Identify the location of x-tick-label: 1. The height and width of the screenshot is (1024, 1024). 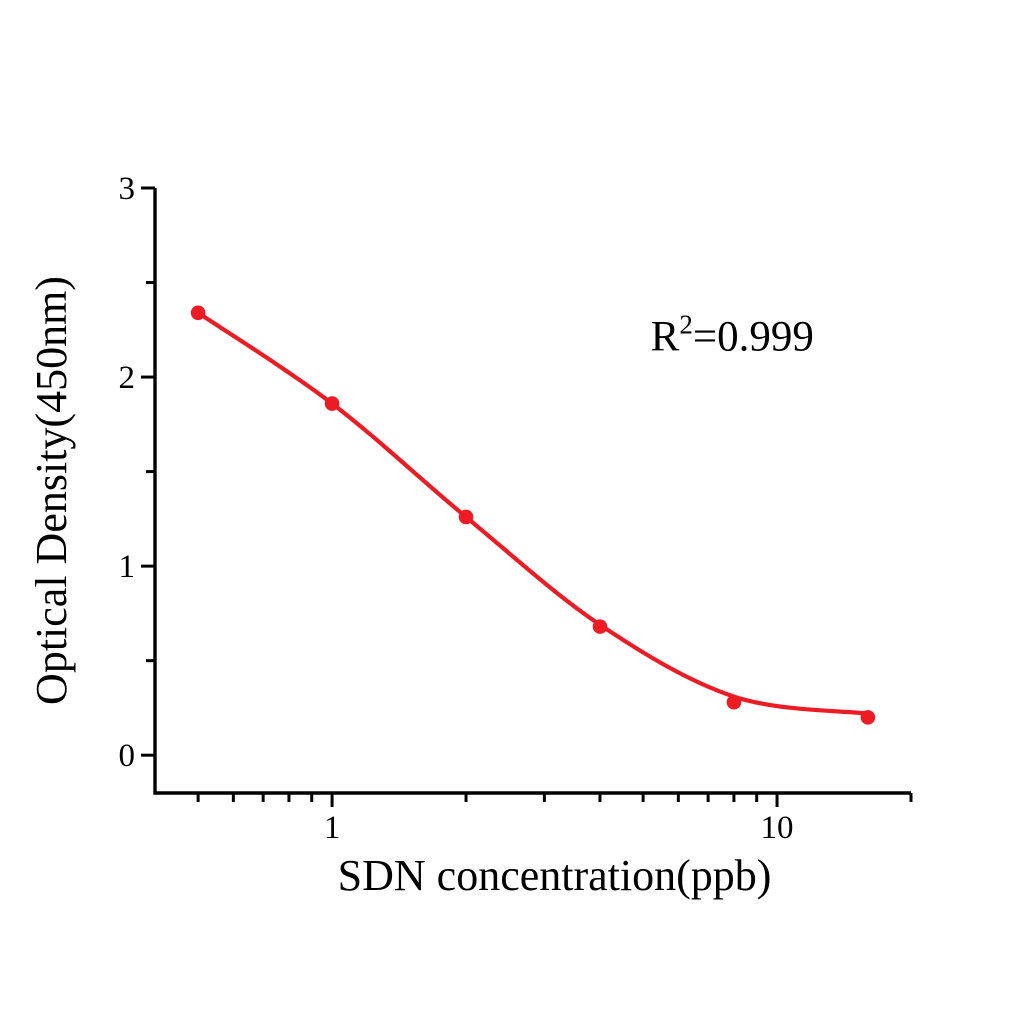
(332, 828).